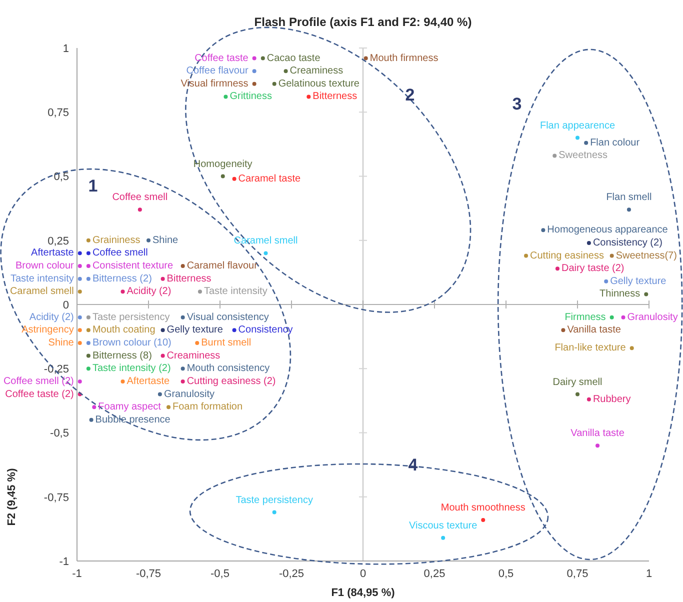 Image resolution: width=683 pixels, height=602 pixels. Describe the element at coordinates (590, 348) in the screenshot. I see `series-label: Flan-like texture` at that location.